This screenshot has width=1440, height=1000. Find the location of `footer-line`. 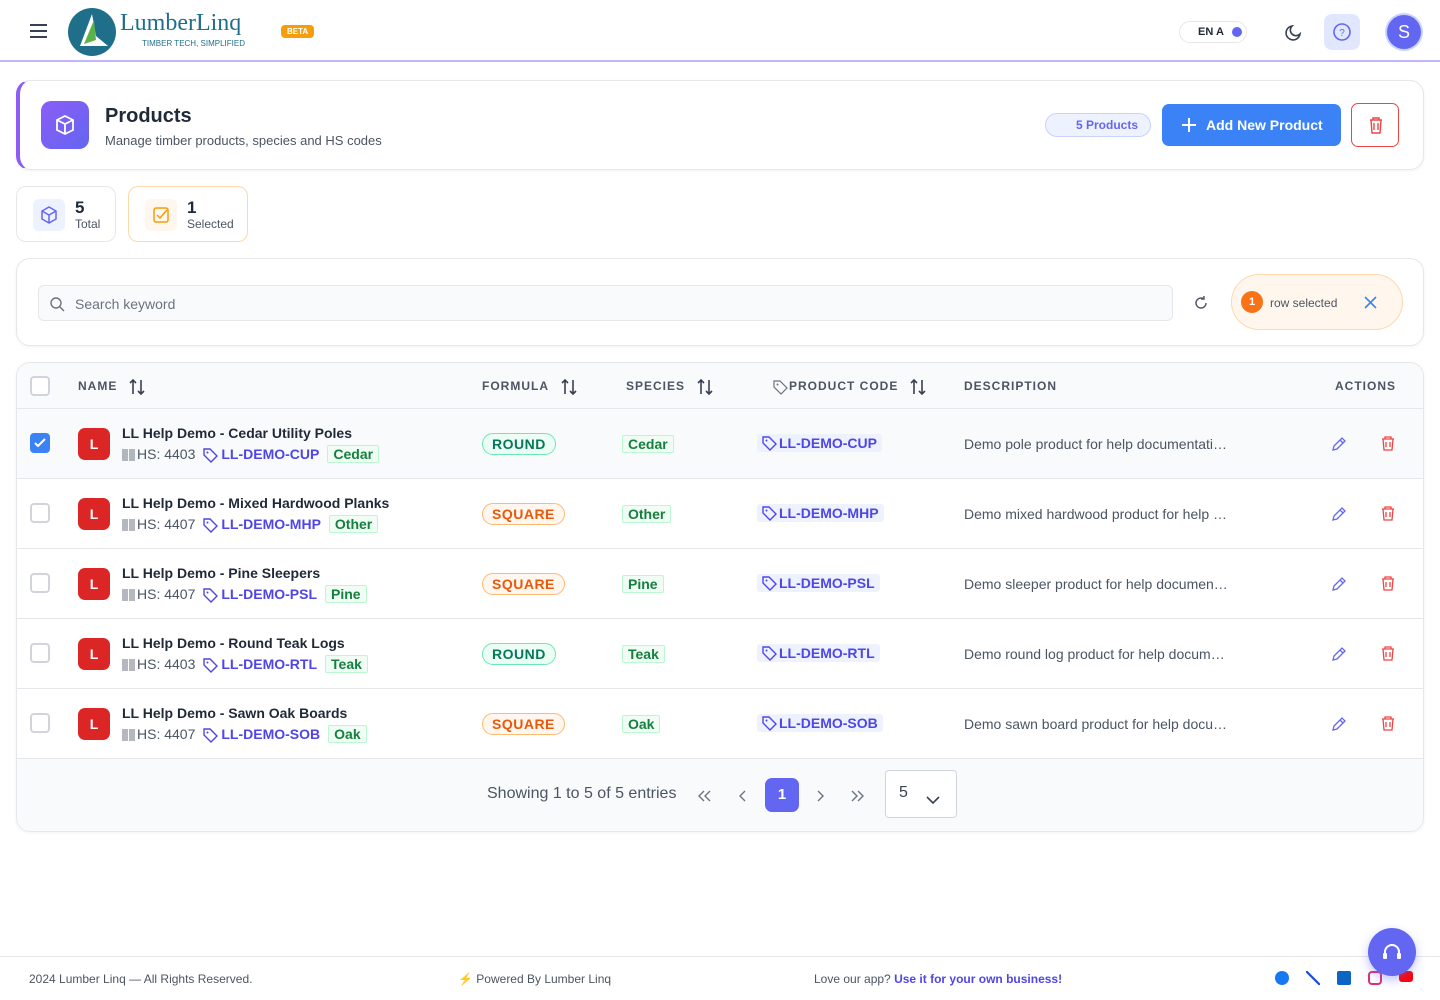

footer-line is located at coordinates (720, 956).